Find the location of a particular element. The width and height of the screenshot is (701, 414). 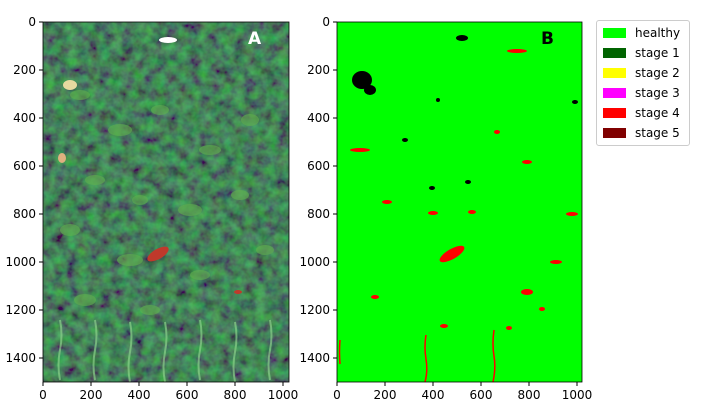

legend-item-stage-3: stage 3 is located at coordinates (641, 93).